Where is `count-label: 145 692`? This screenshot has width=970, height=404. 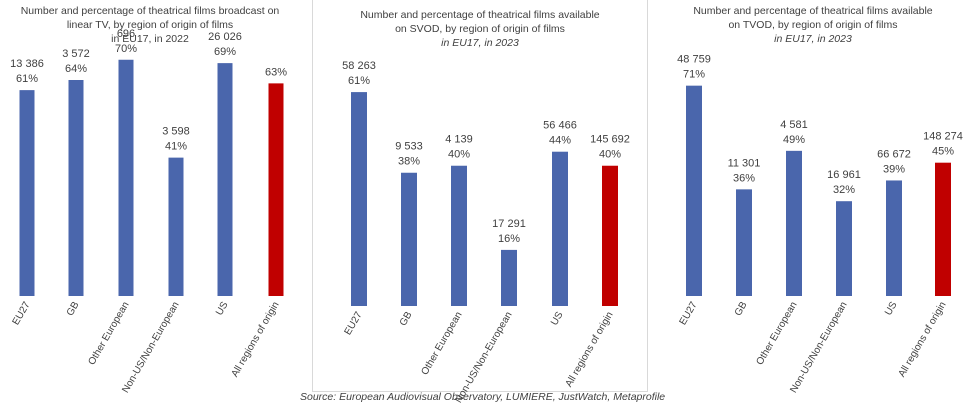
count-label: 145 692 is located at coordinates (610, 140).